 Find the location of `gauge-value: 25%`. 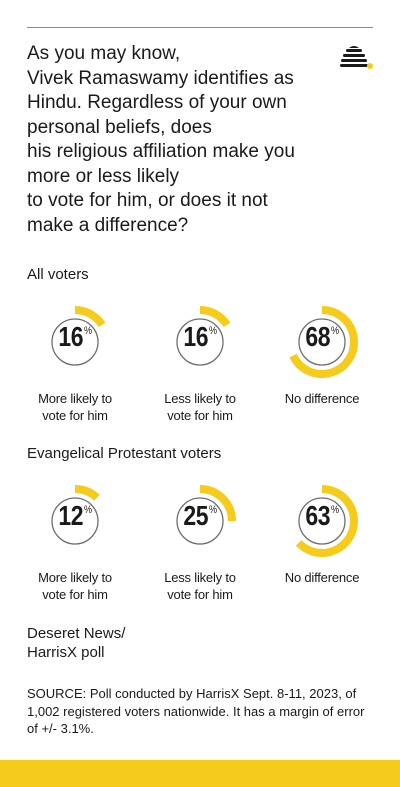

gauge-value: 25% is located at coordinates (200, 515).